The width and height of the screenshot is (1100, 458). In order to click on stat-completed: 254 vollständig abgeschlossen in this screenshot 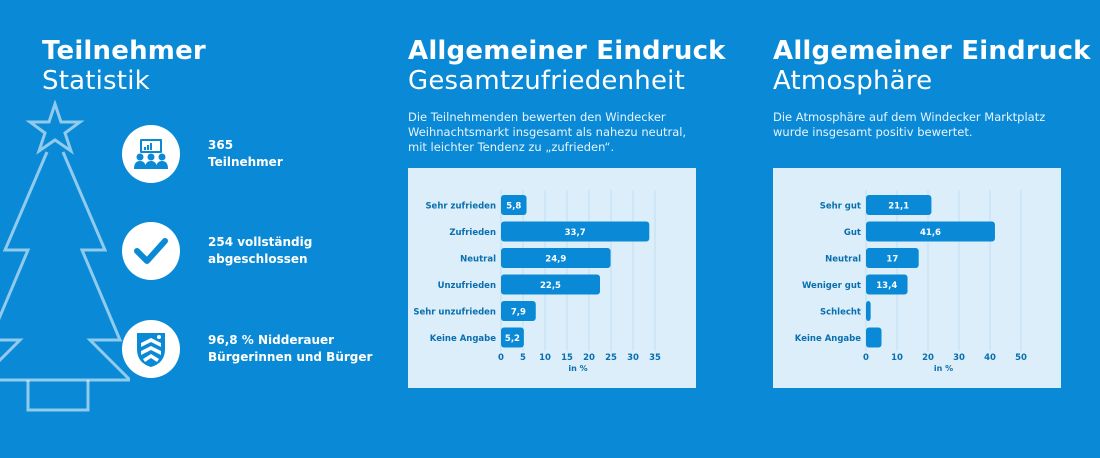, I will do `click(217, 251)`.